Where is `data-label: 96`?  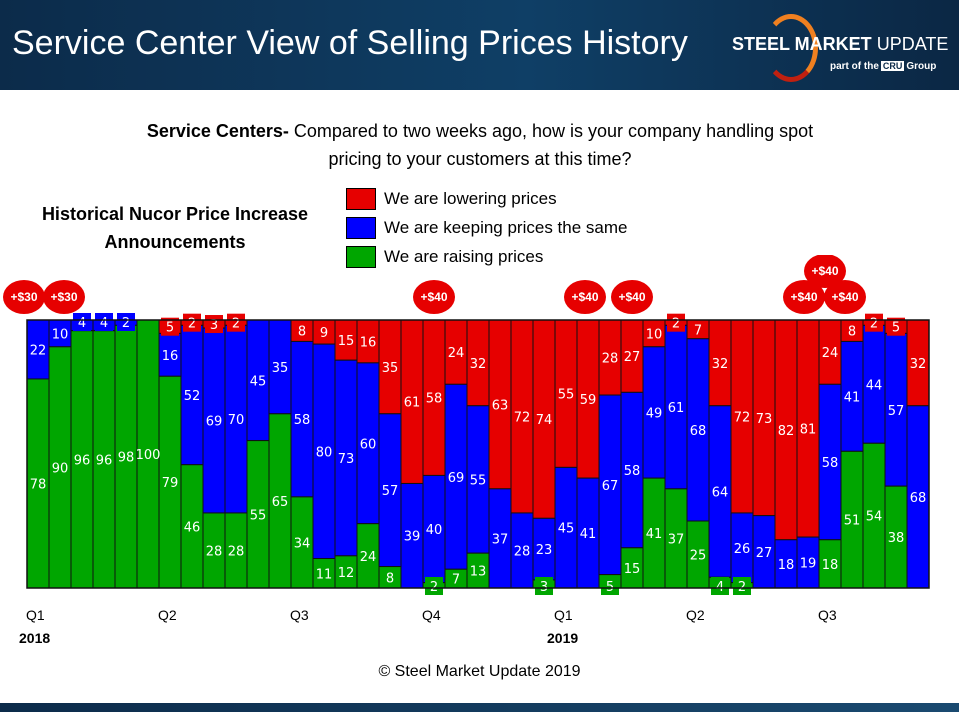
data-label: 96 is located at coordinates (104, 460).